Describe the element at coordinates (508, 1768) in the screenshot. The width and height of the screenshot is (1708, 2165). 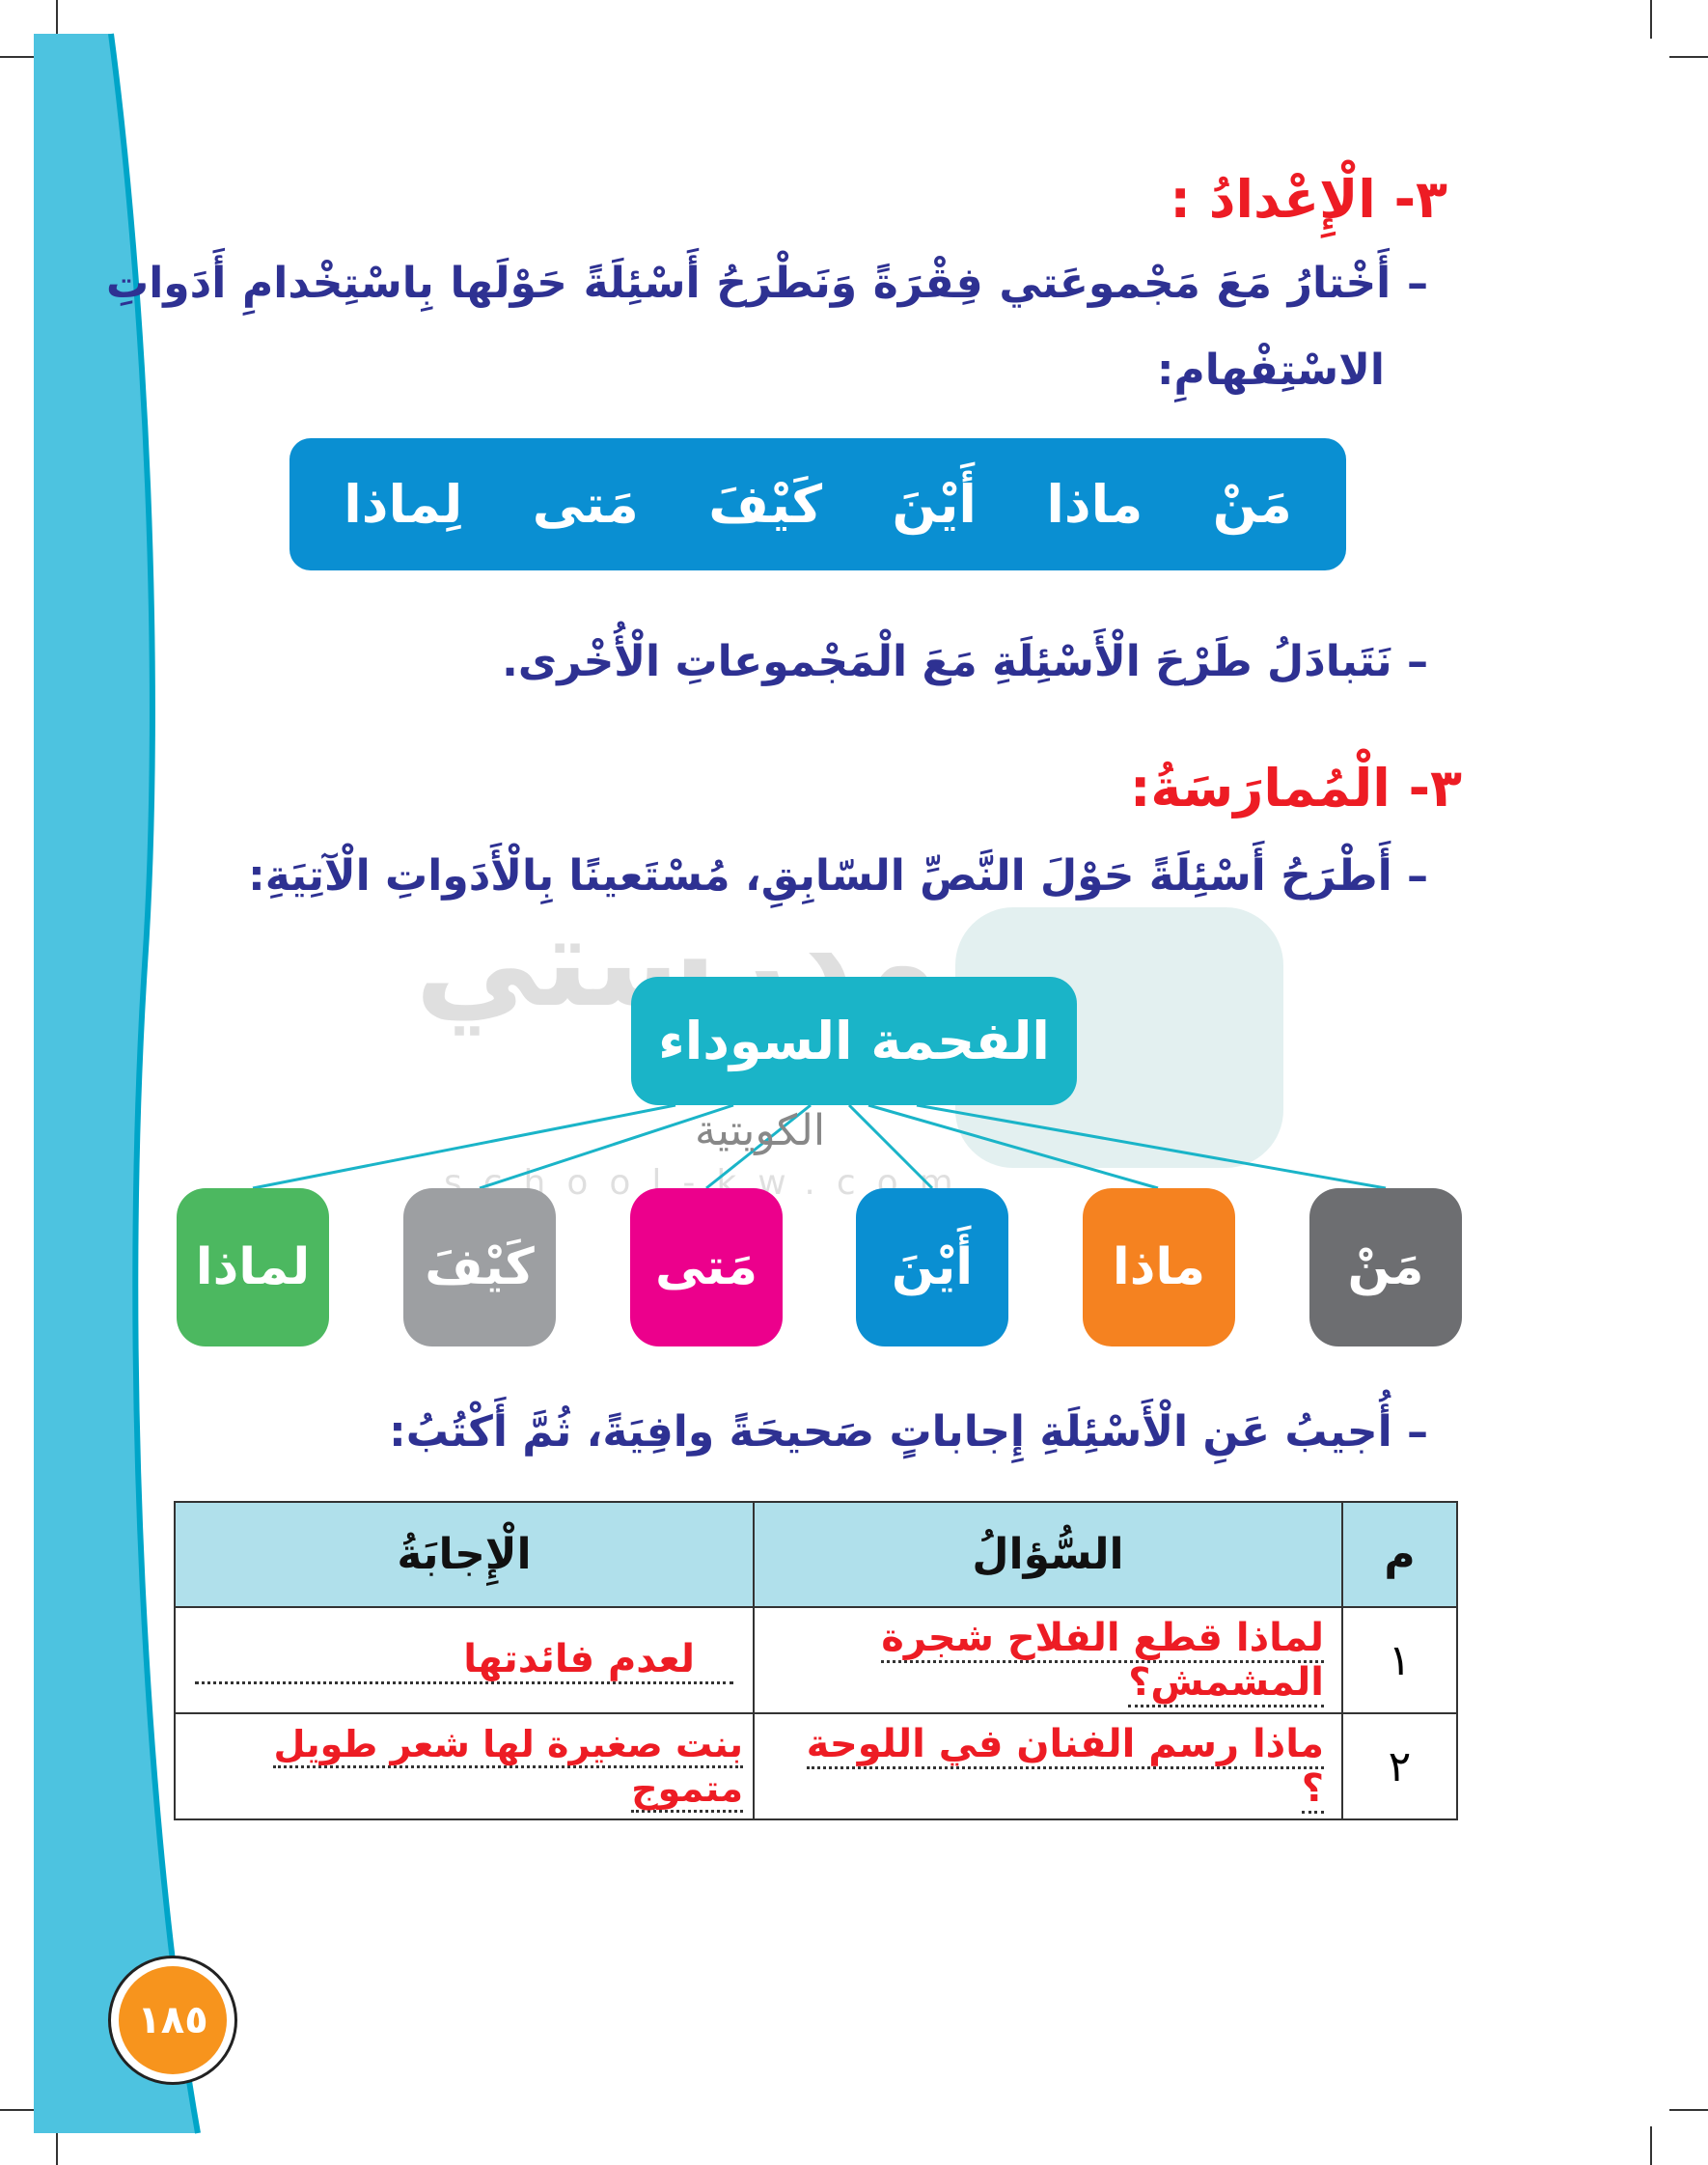
I see `row-answer: بنت صغيرة لها شعر طويل متموج` at that location.